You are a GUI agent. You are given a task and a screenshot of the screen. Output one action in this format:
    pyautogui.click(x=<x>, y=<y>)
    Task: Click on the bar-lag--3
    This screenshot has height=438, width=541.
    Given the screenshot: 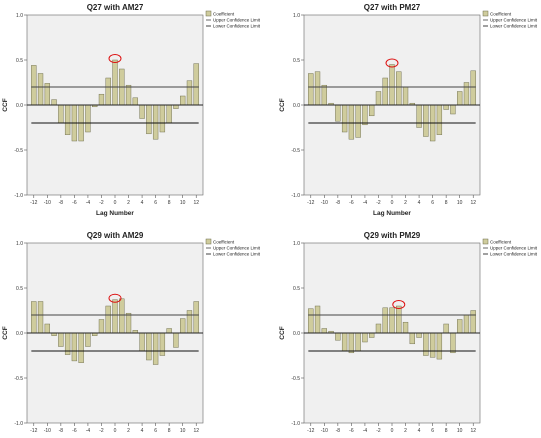 What is the action you would take?
    pyautogui.click(x=372, y=110)
    